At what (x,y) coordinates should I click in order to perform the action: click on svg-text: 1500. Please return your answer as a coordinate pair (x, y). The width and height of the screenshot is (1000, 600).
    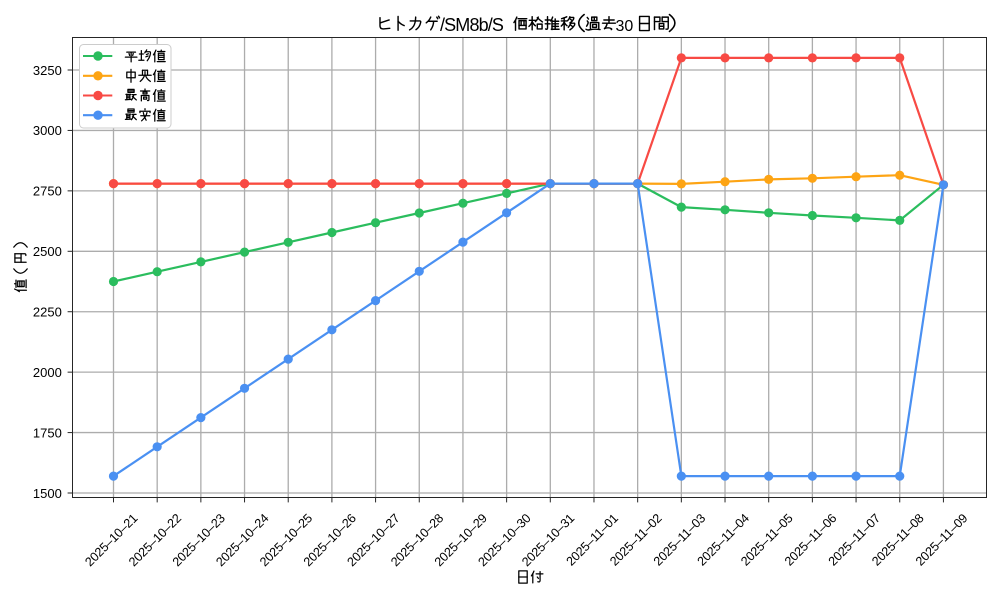
    Looking at the image, I should click on (47, 493).